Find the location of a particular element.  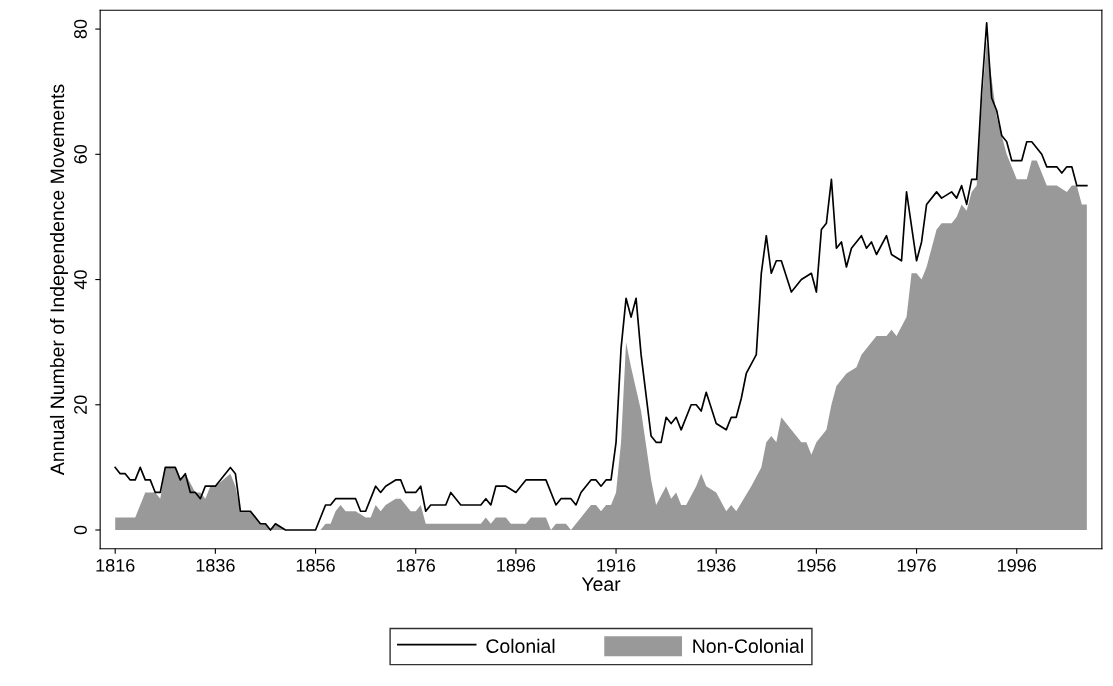

x-axis-title: Year is located at coordinates (601, 584).